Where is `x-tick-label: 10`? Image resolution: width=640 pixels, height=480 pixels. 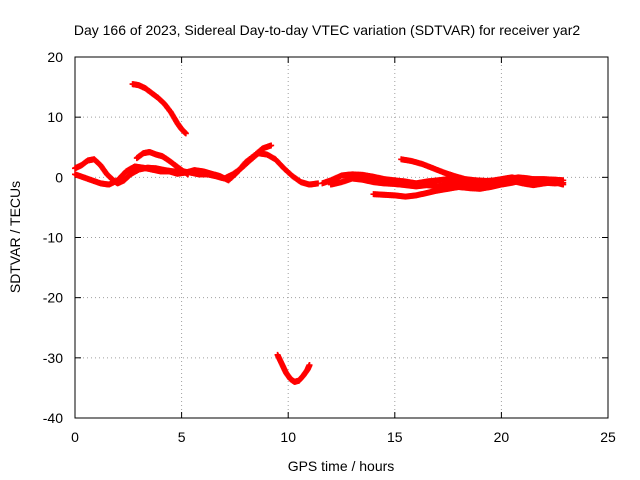 x-tick-label: 10 is located at coordinates (288, 437).